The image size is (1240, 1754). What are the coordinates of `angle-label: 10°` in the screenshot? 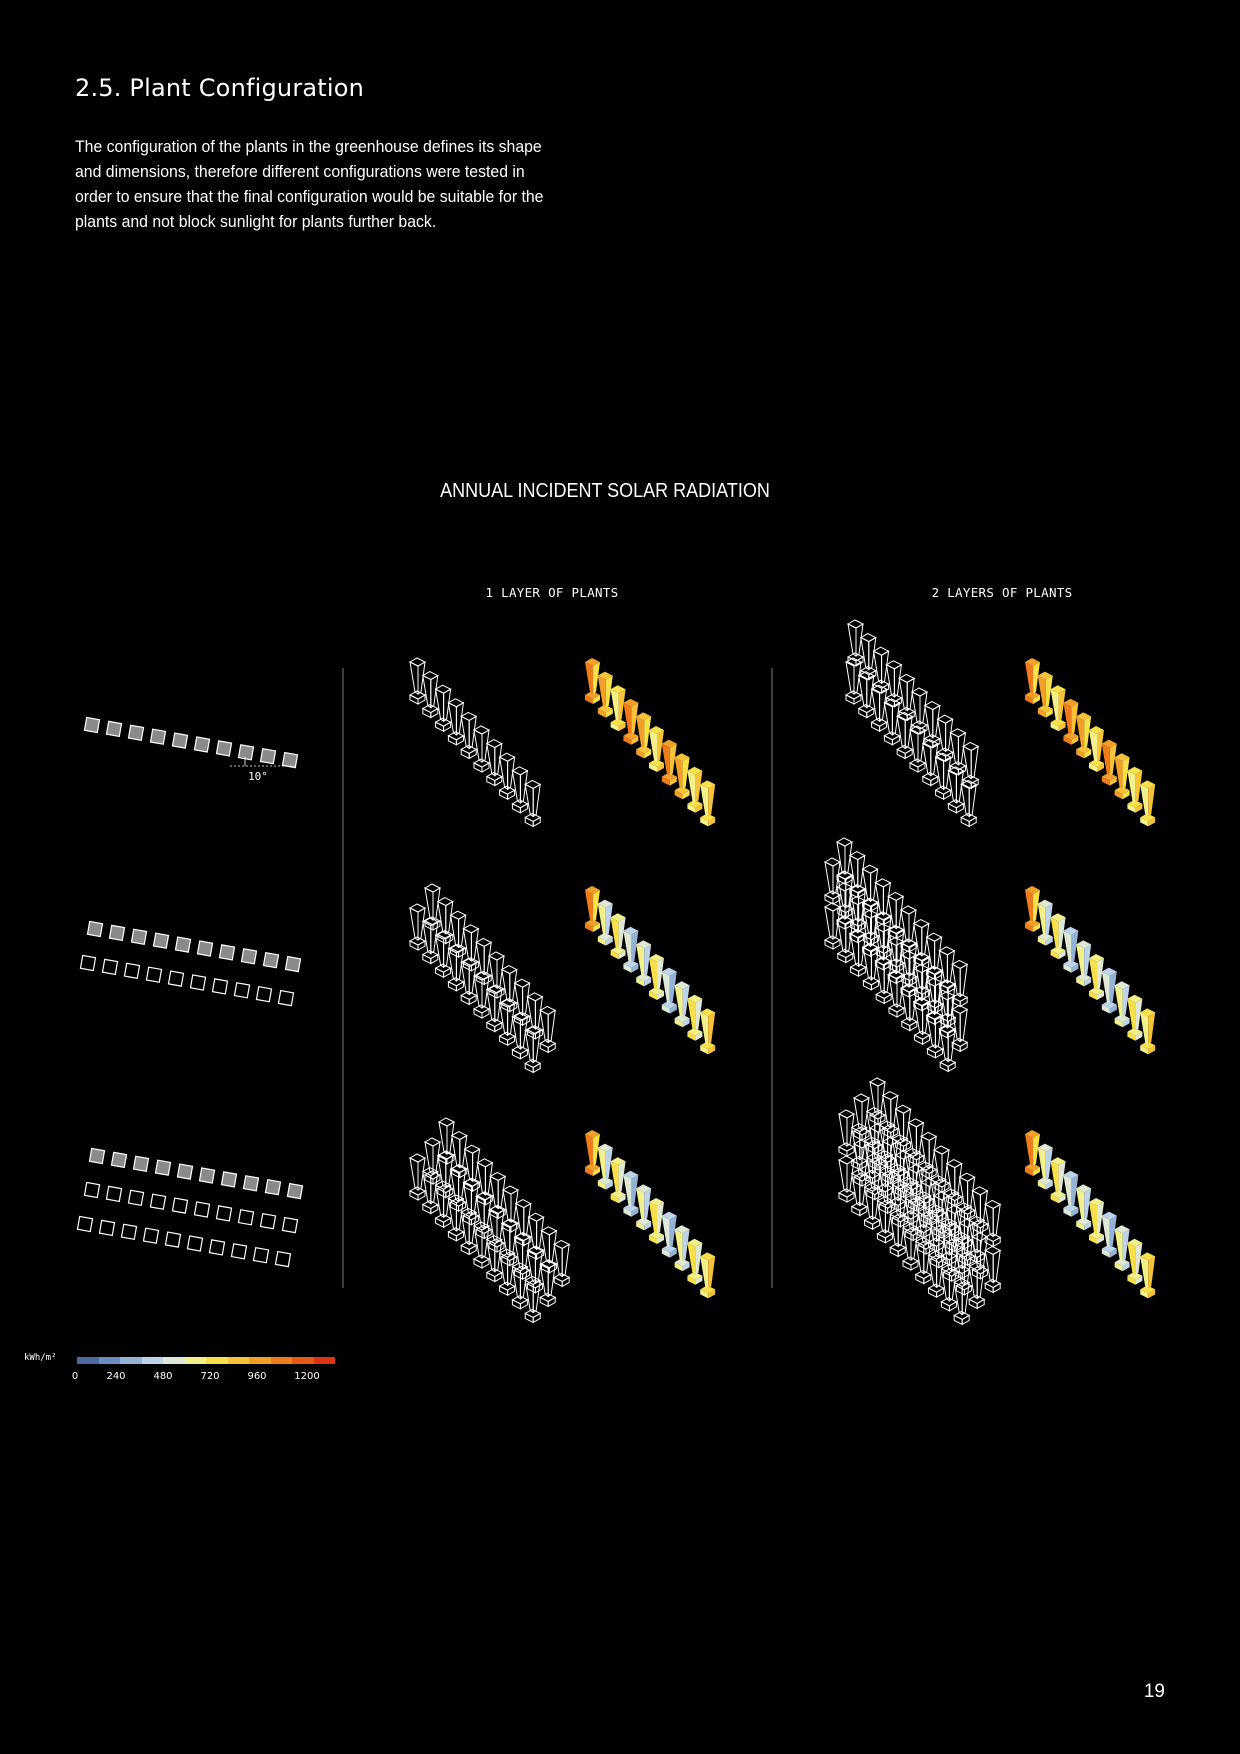 It's located at (258, 776).